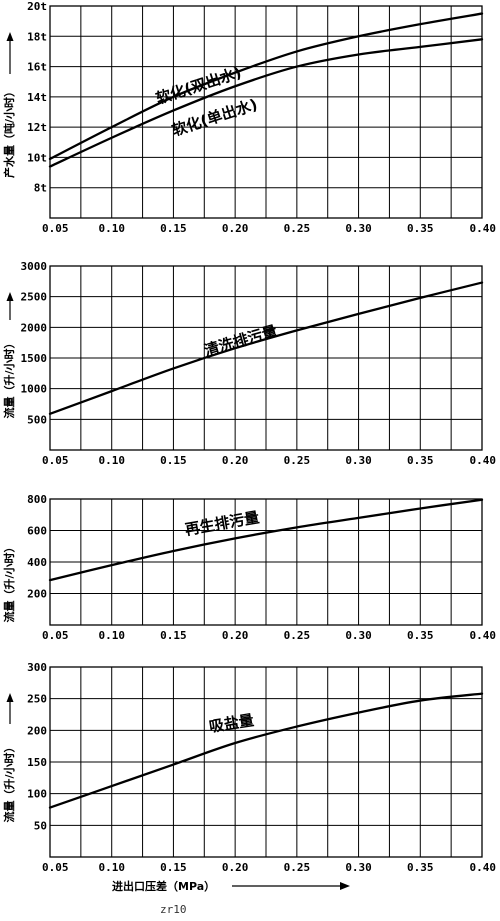  What do you see at coordinates (37, 667) in the screenshot?
I see `y-tick-label: 300` at bounding box center [37, 667].